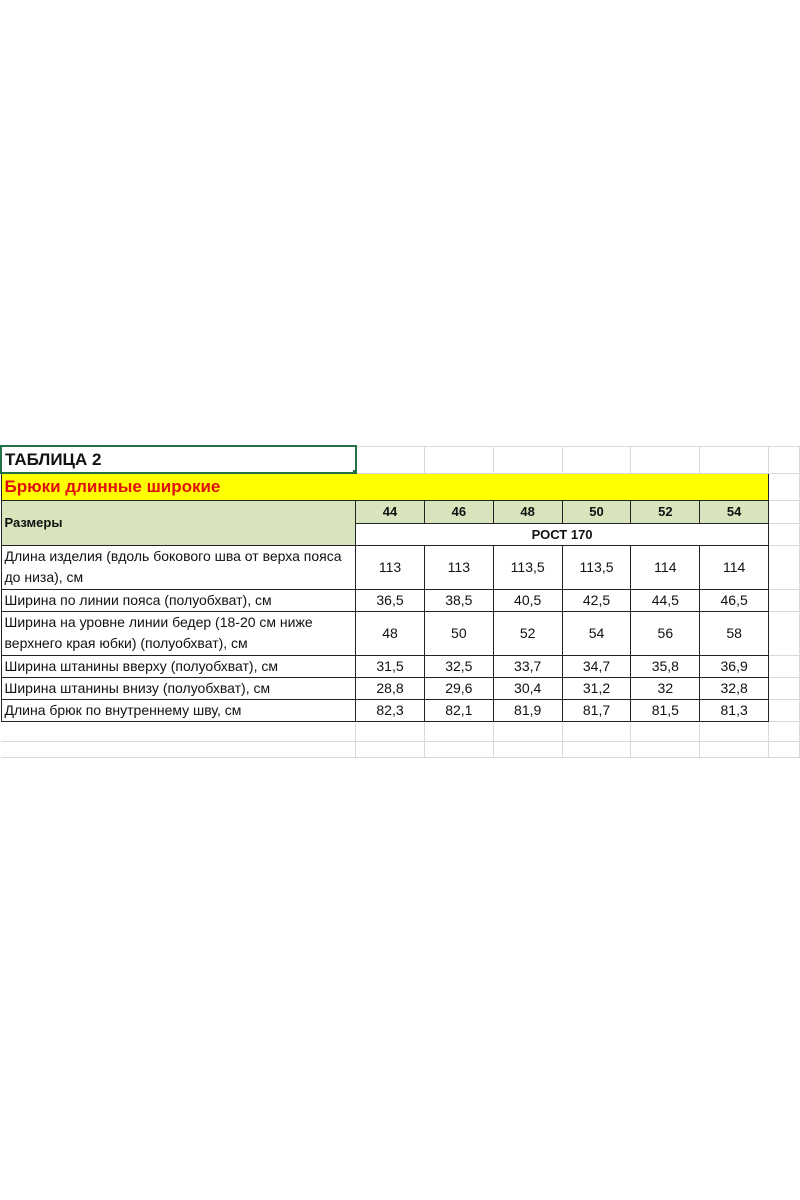  I want to click on value-cell: 52, so click(527, 633).